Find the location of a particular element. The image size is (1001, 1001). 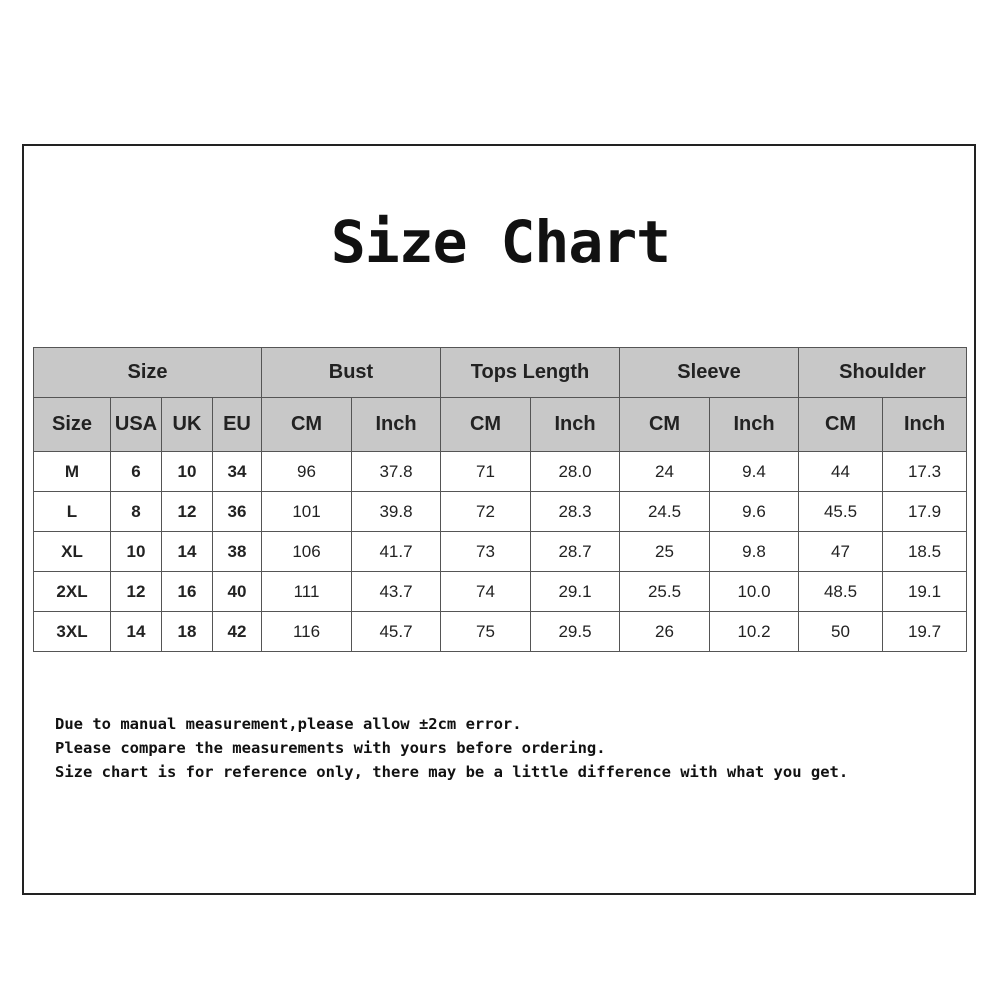

table-cell: L is located at coordinates (72, 511).